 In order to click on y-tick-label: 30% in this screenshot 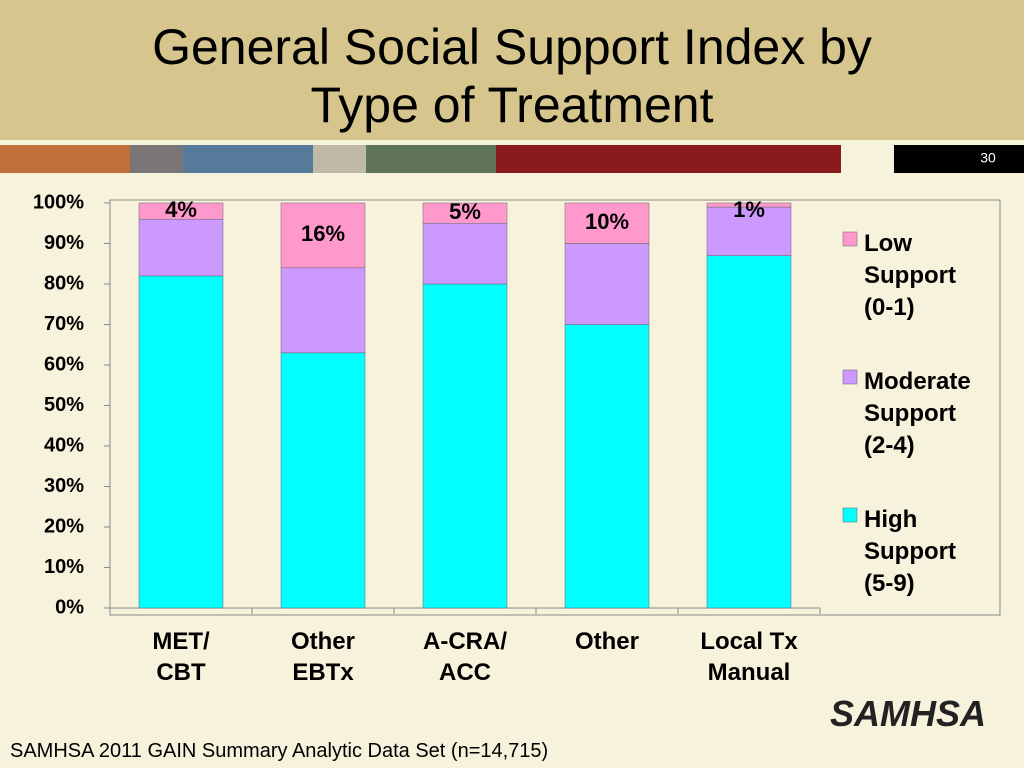, I will do `click(64, 486)`.